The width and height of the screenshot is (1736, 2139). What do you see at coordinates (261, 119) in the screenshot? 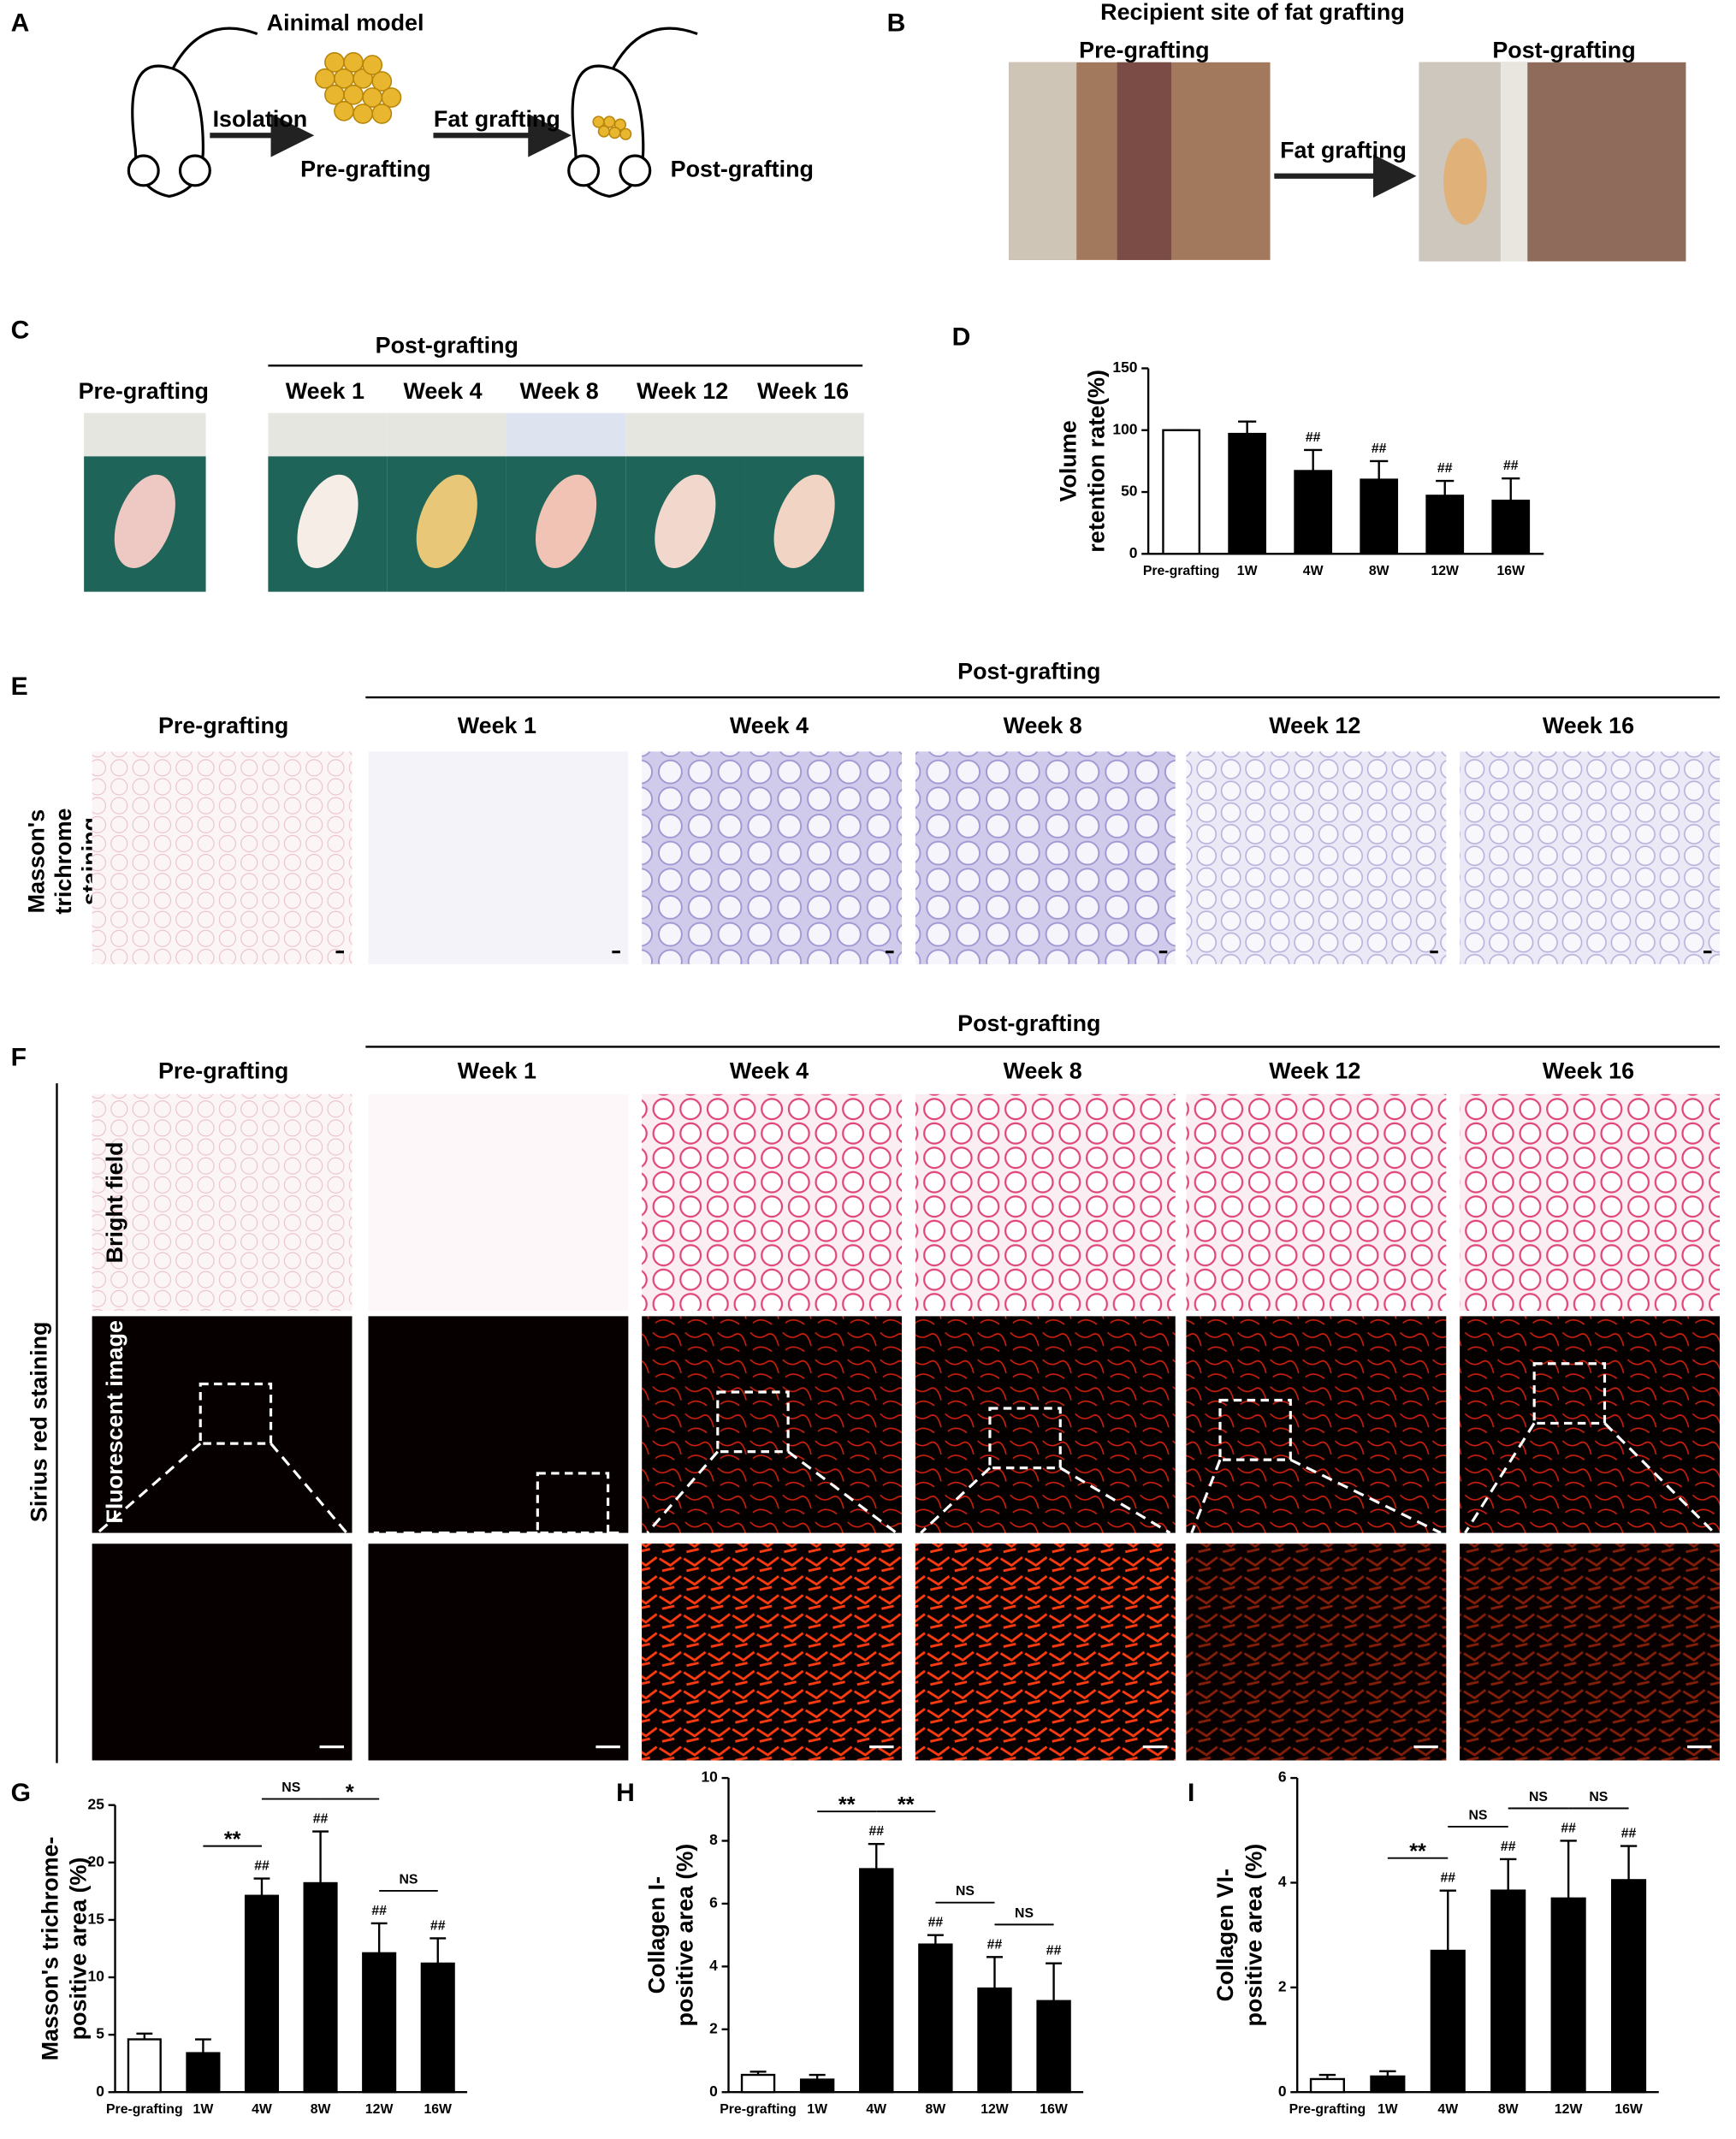
I see `label: Isolation` at bounding box center [261, 119].